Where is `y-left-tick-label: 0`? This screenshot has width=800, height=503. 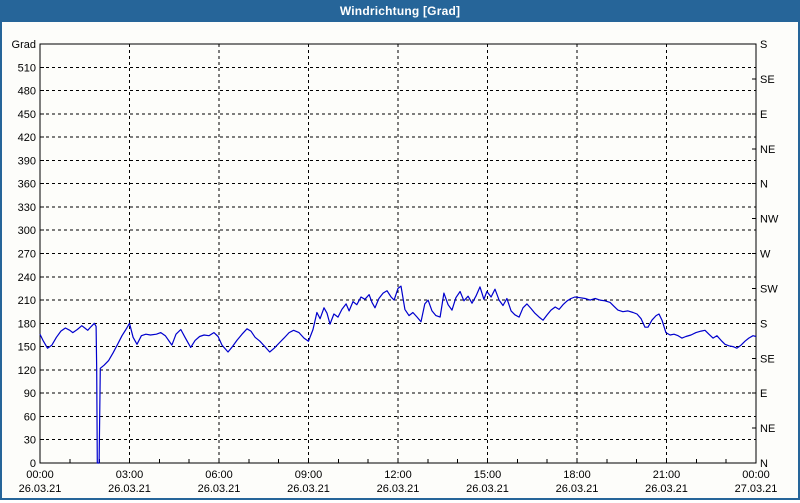 y-left-tick-label: 0 is located at coordinates (33, 464).